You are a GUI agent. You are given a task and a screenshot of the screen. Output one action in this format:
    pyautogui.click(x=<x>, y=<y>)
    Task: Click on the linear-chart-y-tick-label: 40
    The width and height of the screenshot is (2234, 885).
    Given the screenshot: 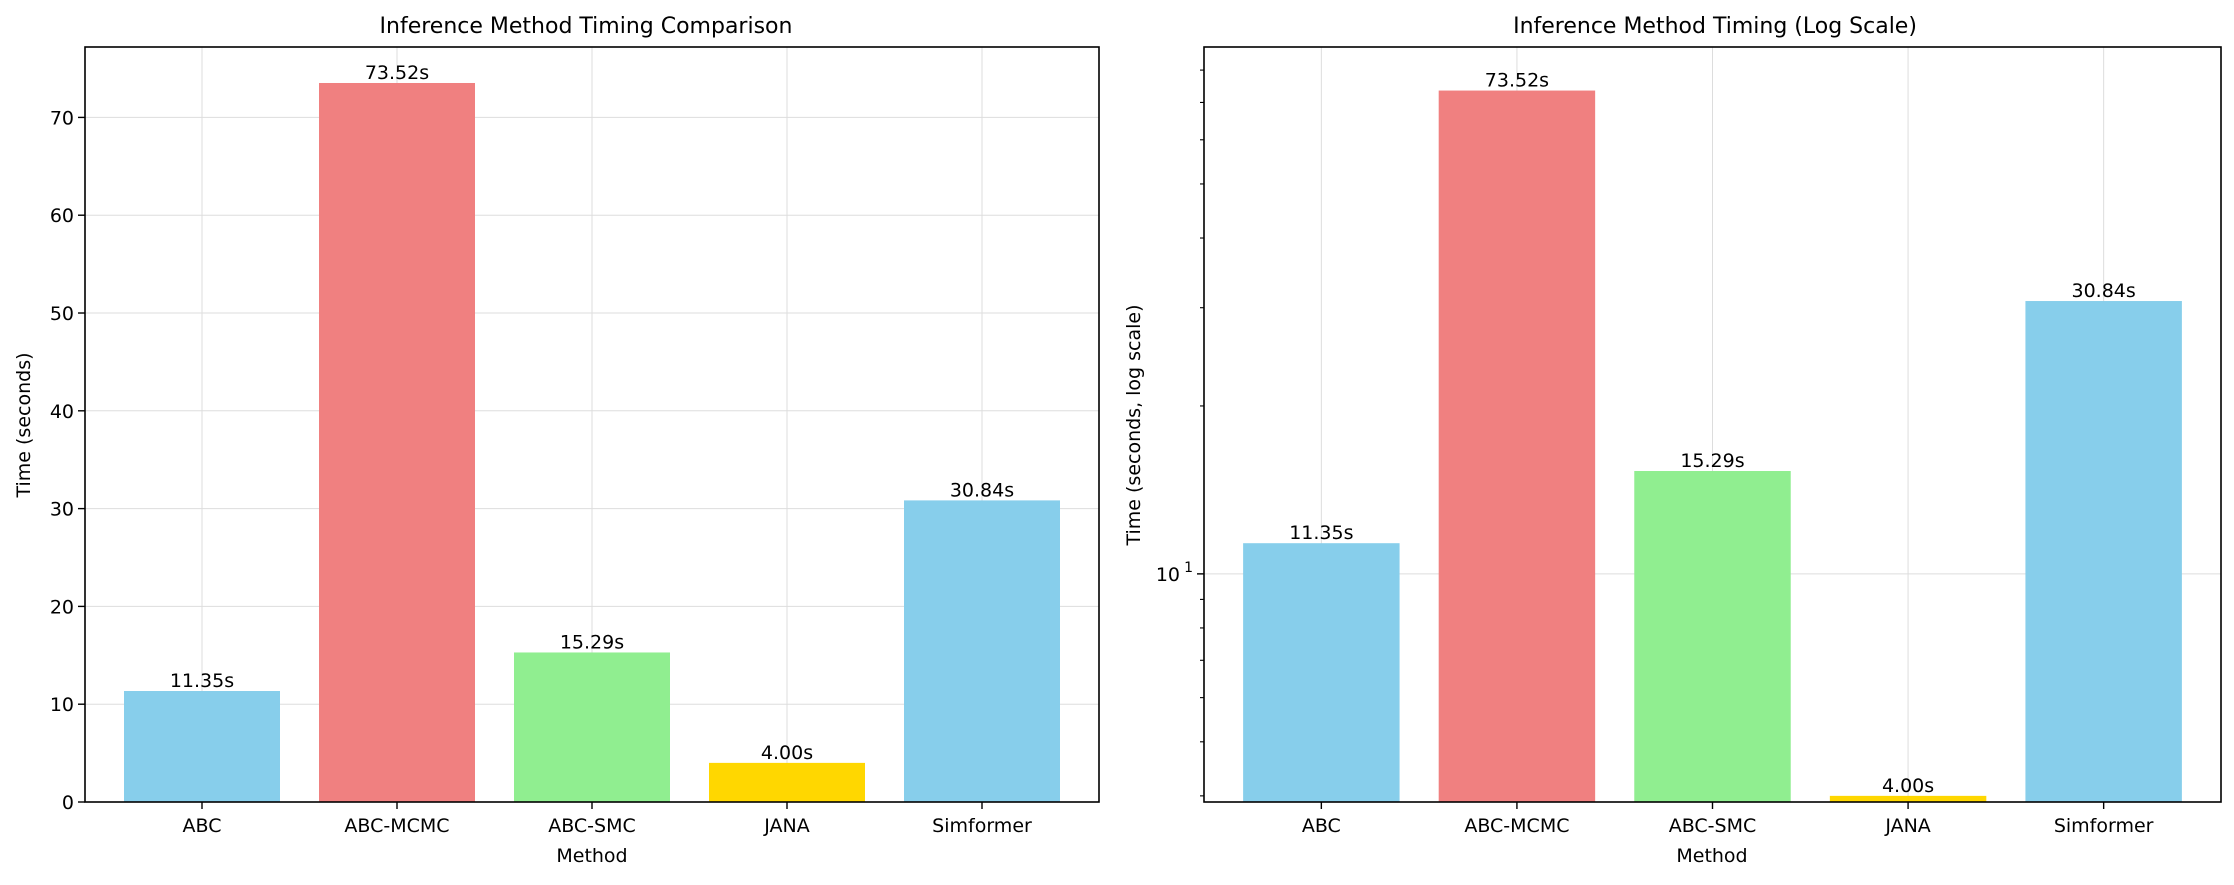 What is the action you would take?
    pyautogui.click(x=62, y=412)
    